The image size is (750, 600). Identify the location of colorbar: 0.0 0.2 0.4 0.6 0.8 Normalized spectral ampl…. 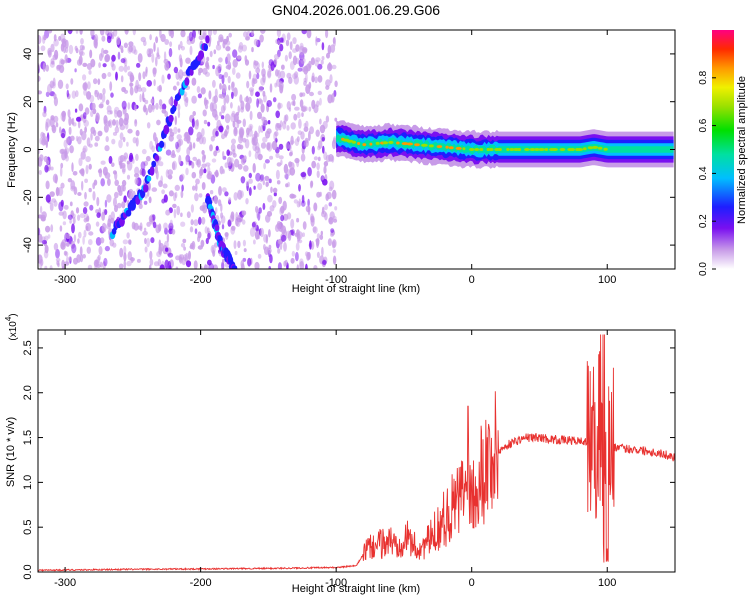
(723, 153).